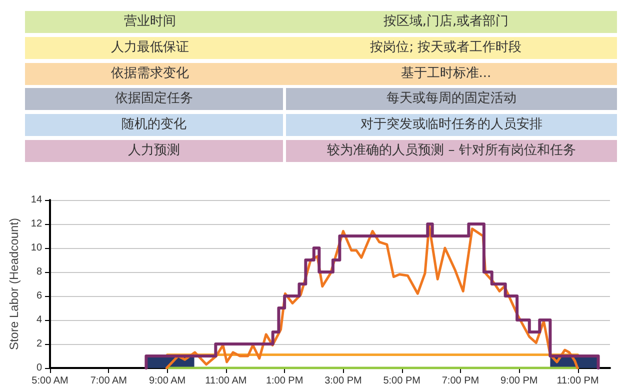 This screenshot has width=620, height=392. I want to click on x-tick-label: 11:00 PM, so click(577, 381).